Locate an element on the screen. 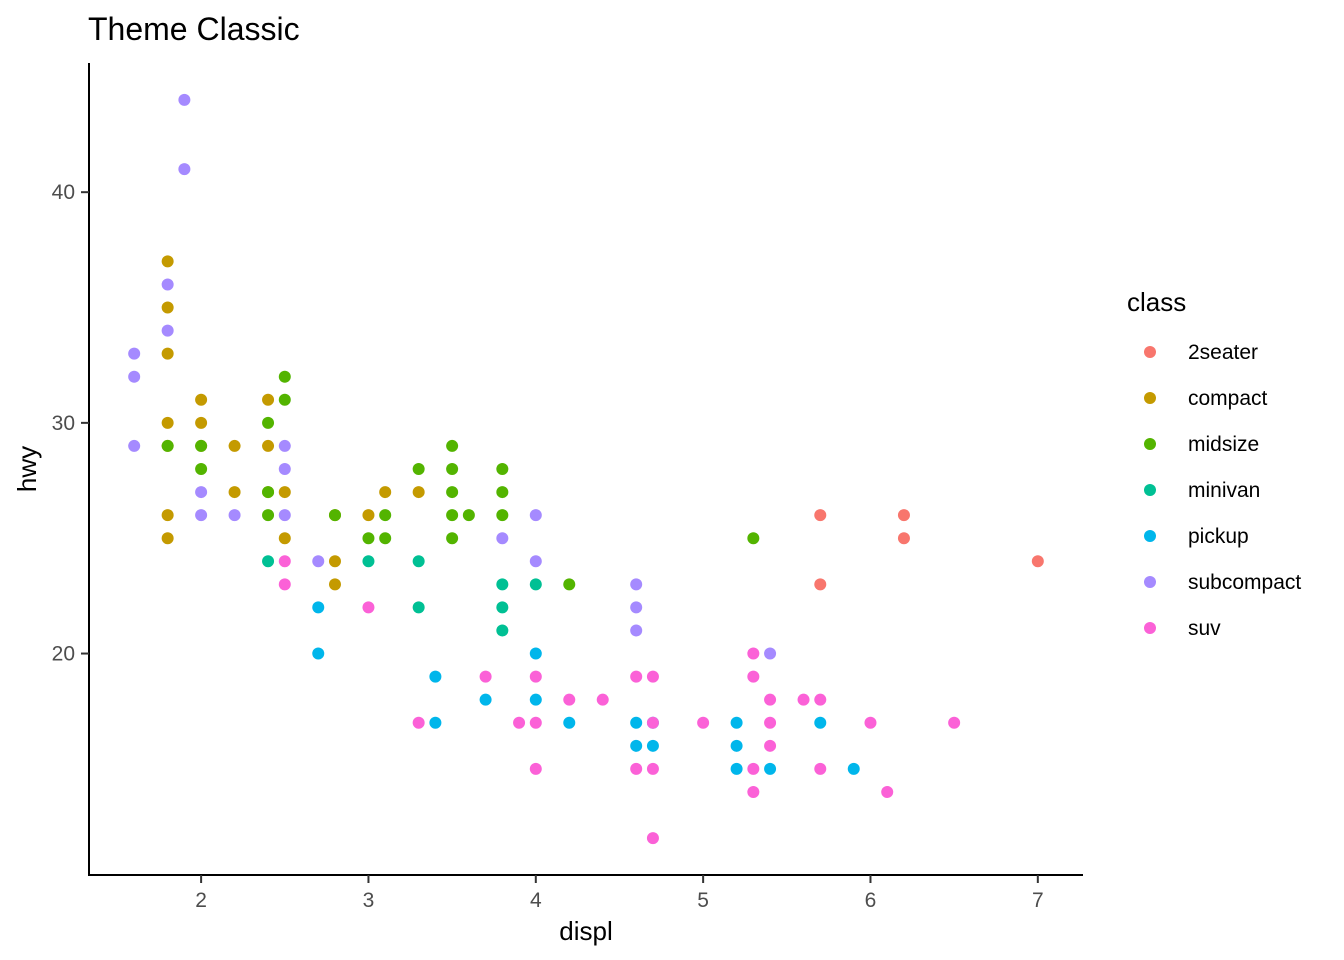 The image size is (1344, 960). legend-label: 2seater is located at coordinates (1223, 352).